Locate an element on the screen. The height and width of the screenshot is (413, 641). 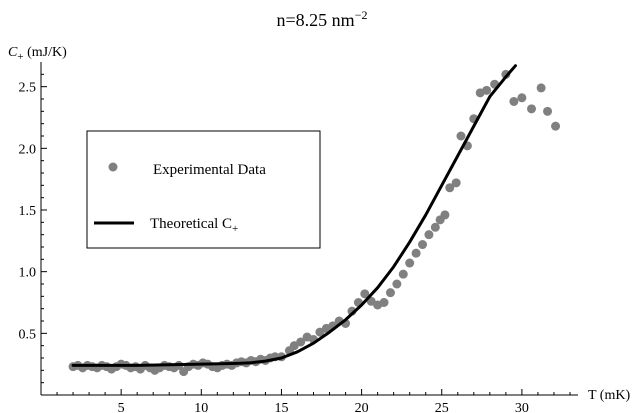
chart-title: n=8.25 nm−2 is located at coordinates (322, 19).